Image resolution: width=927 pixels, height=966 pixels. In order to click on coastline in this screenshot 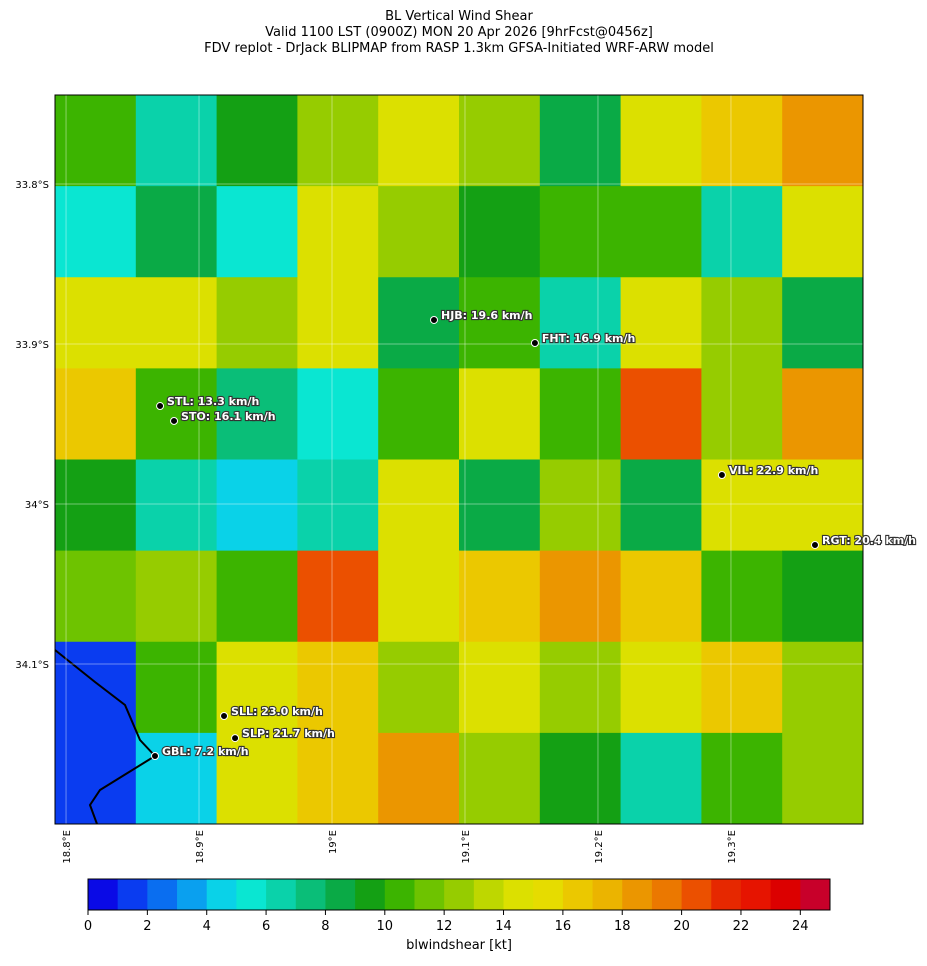, I will do `click(105, 737)`.